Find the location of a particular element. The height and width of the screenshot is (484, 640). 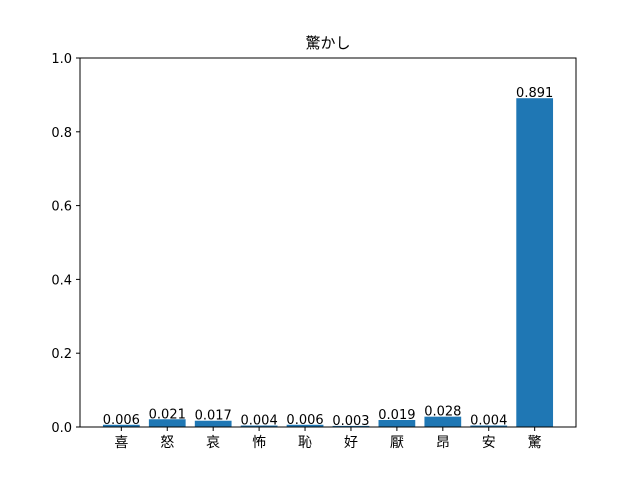

data-label-10: 0.891 is located at coordinates (534, 93).